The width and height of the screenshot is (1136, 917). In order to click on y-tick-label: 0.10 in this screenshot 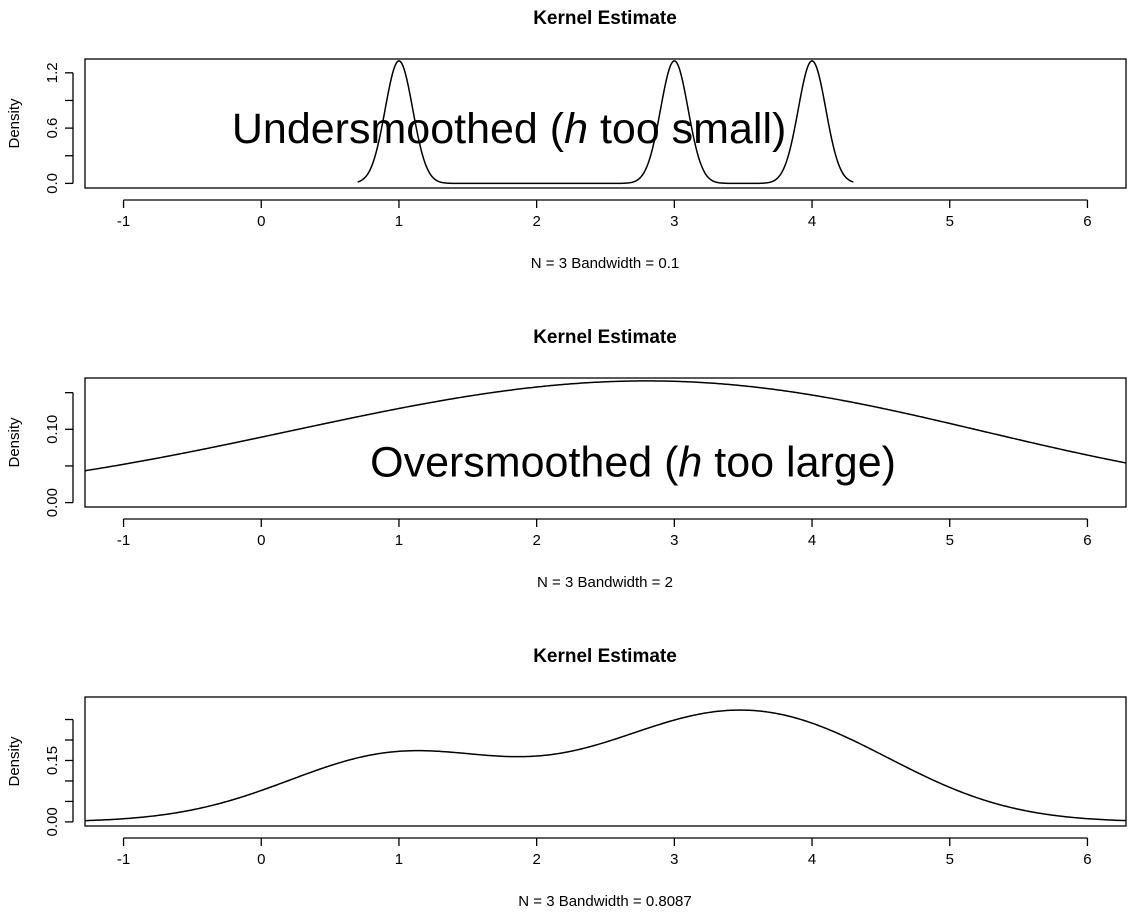, I will do `click(52, 429)`.